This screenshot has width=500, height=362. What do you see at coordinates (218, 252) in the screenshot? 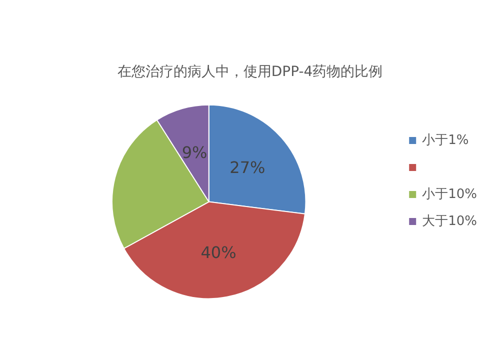
I see `data-label: 40%` at bounding box center [218, 252].